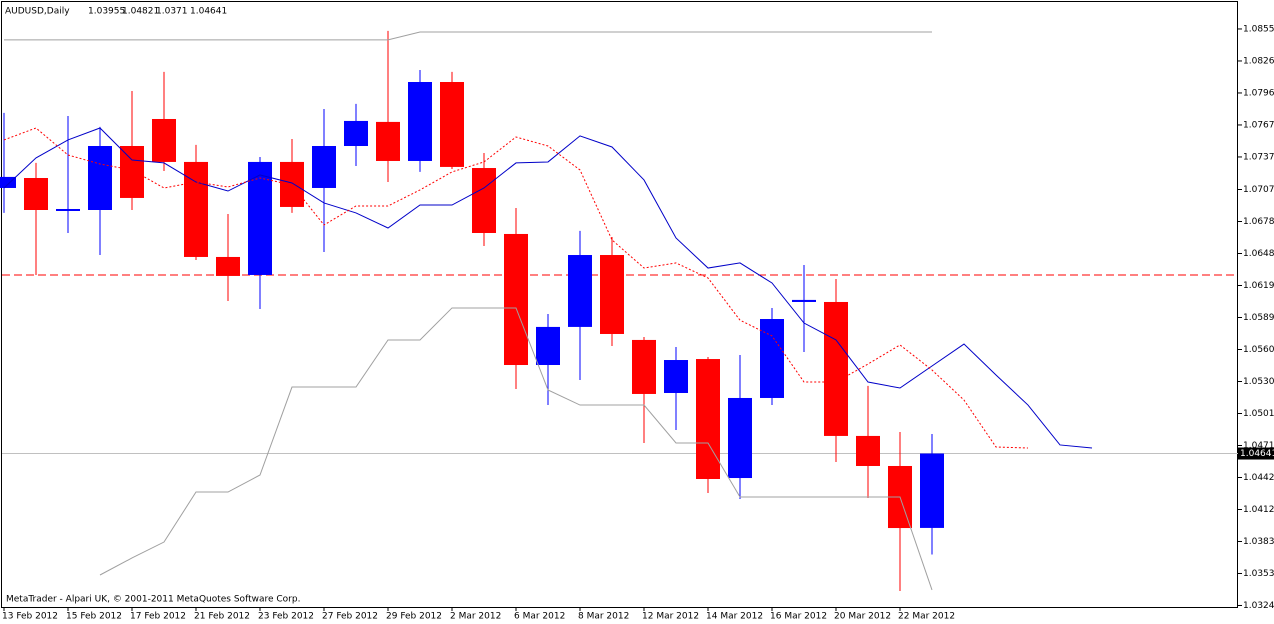 Image resolution: width=1274 pixels, height=624 pixels. I want to click on y-tick-label: 1.07075, so click(1258, 190).